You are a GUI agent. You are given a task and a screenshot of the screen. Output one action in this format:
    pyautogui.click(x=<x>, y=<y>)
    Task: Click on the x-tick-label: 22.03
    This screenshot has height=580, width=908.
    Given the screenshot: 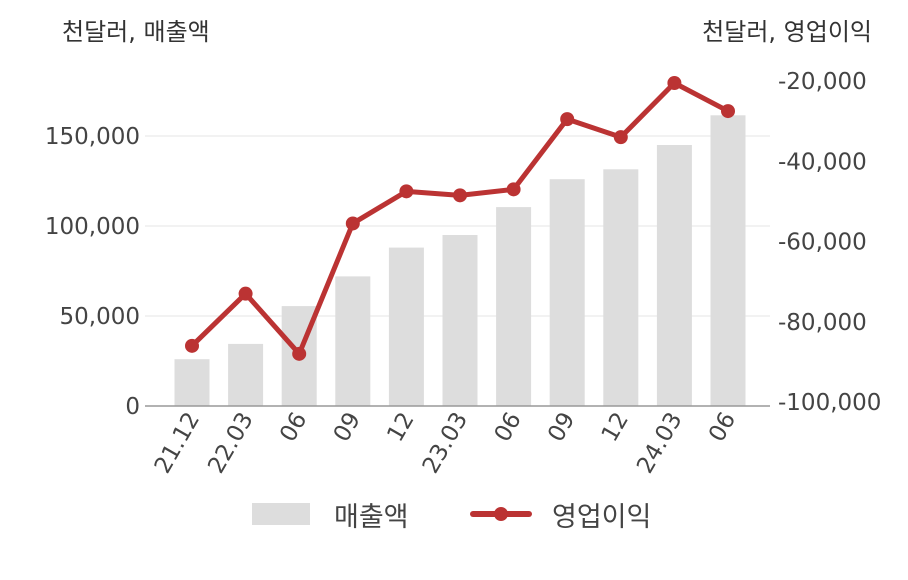 What is the action you would take?
    pyautogui.click(x=230, y=443)
    